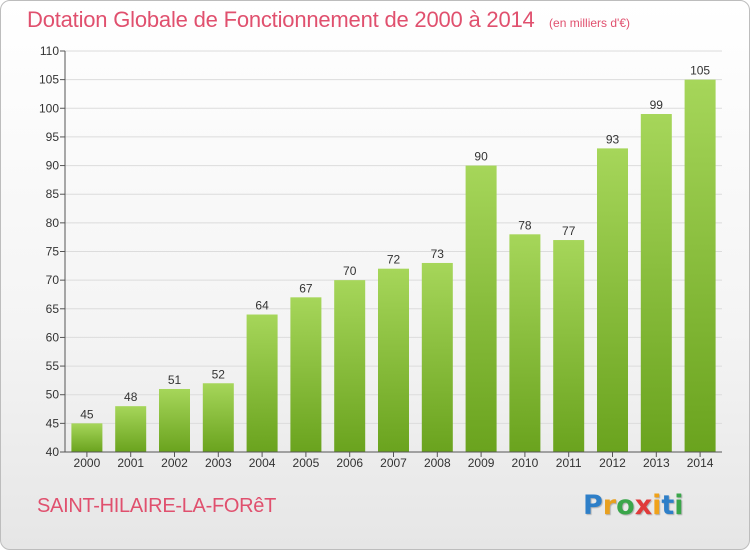 The image size is (750, 550). I want to click on bar-2001, so click(131, 429).